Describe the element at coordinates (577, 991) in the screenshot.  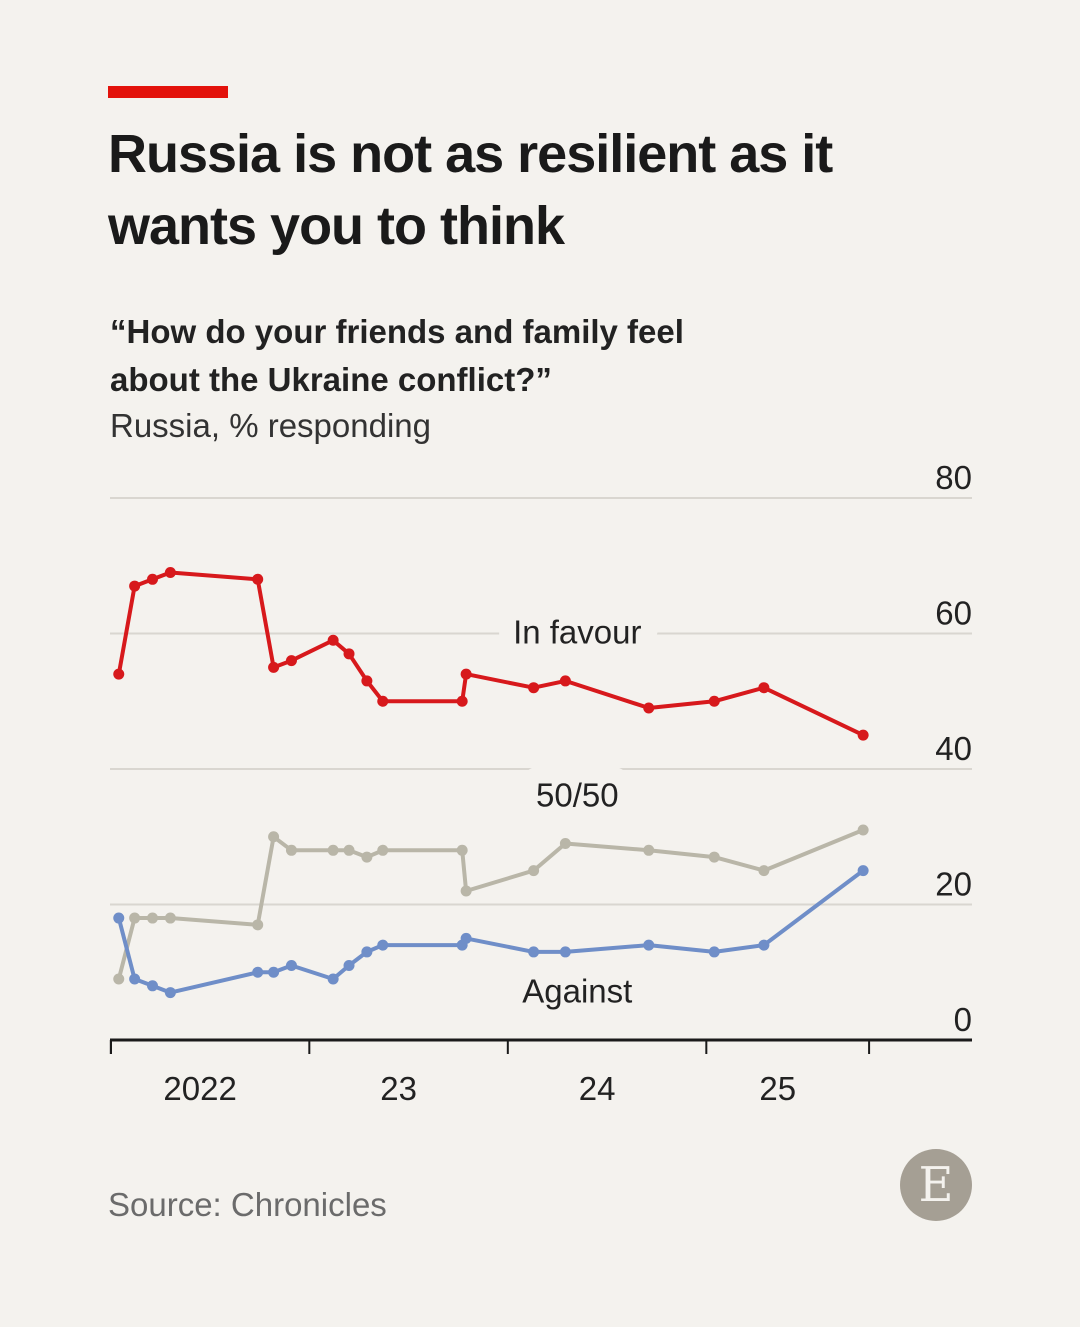
I see `series-label-against: Against` at that location.